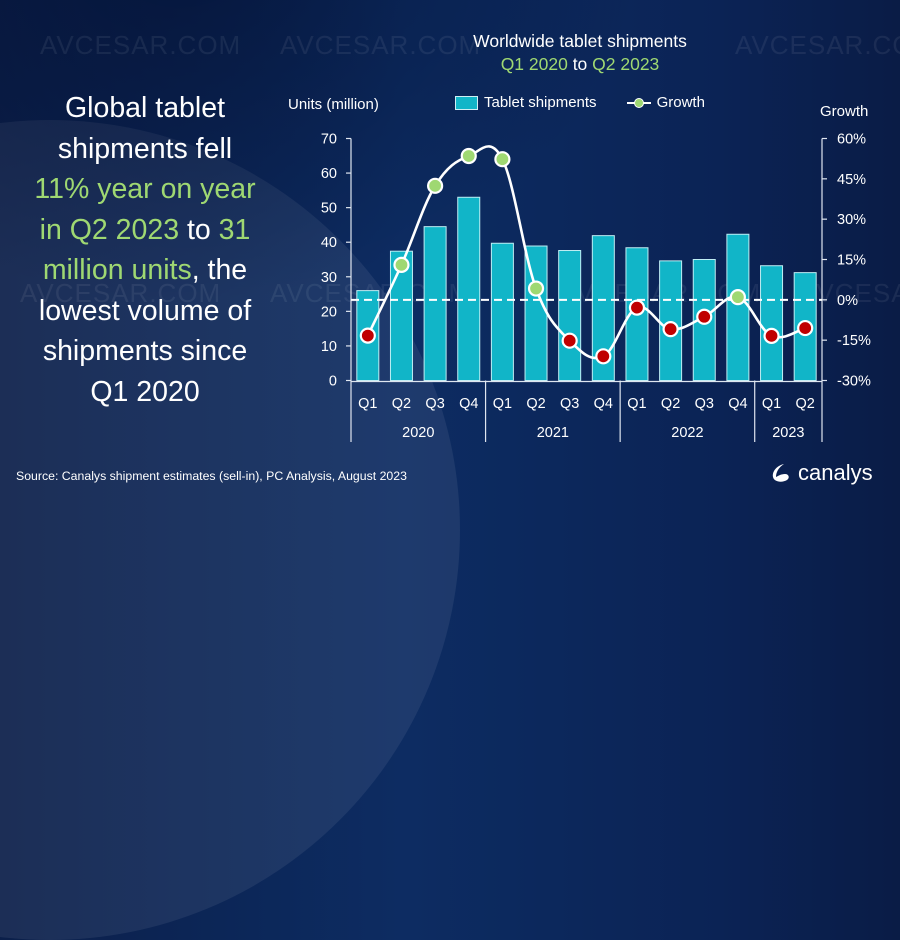 The height and width of the screenshot is (940, 900). Describe the element at coordinates (851, 261) in the screenshot. I see `y2-tick-label: 15%` at that location.